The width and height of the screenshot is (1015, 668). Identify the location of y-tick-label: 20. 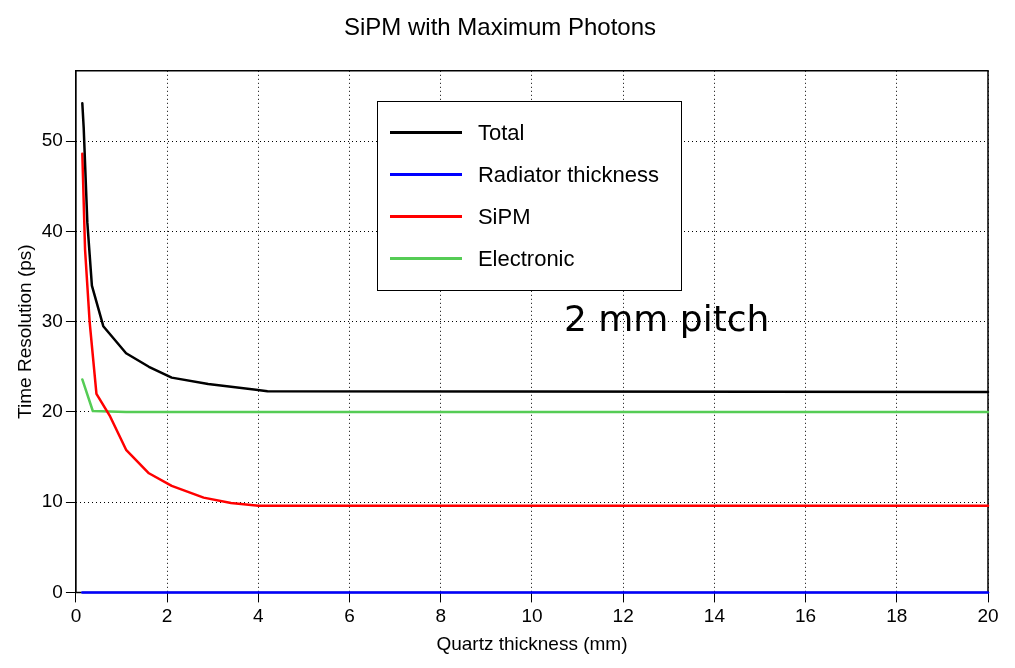
(52, 411).